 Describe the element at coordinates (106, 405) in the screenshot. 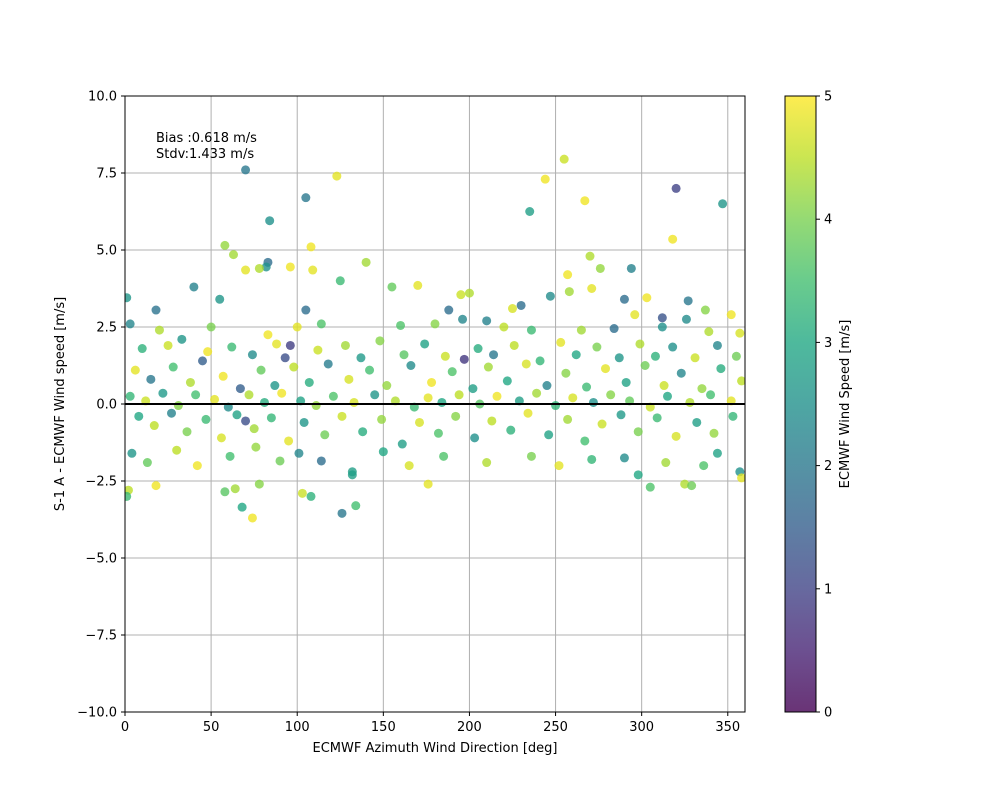

I see `y-tick-label: 0.0` at that location.